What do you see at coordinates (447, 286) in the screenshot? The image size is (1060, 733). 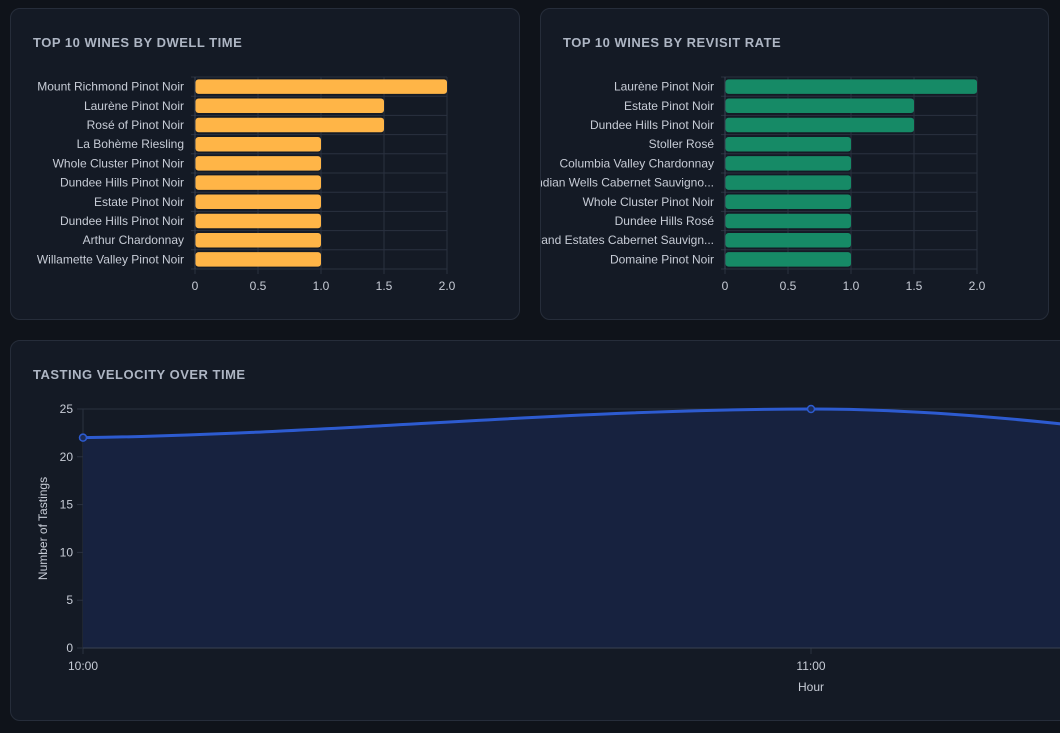 I see `dwell-x-tick: 2.0` at bounding box center [447, 286].